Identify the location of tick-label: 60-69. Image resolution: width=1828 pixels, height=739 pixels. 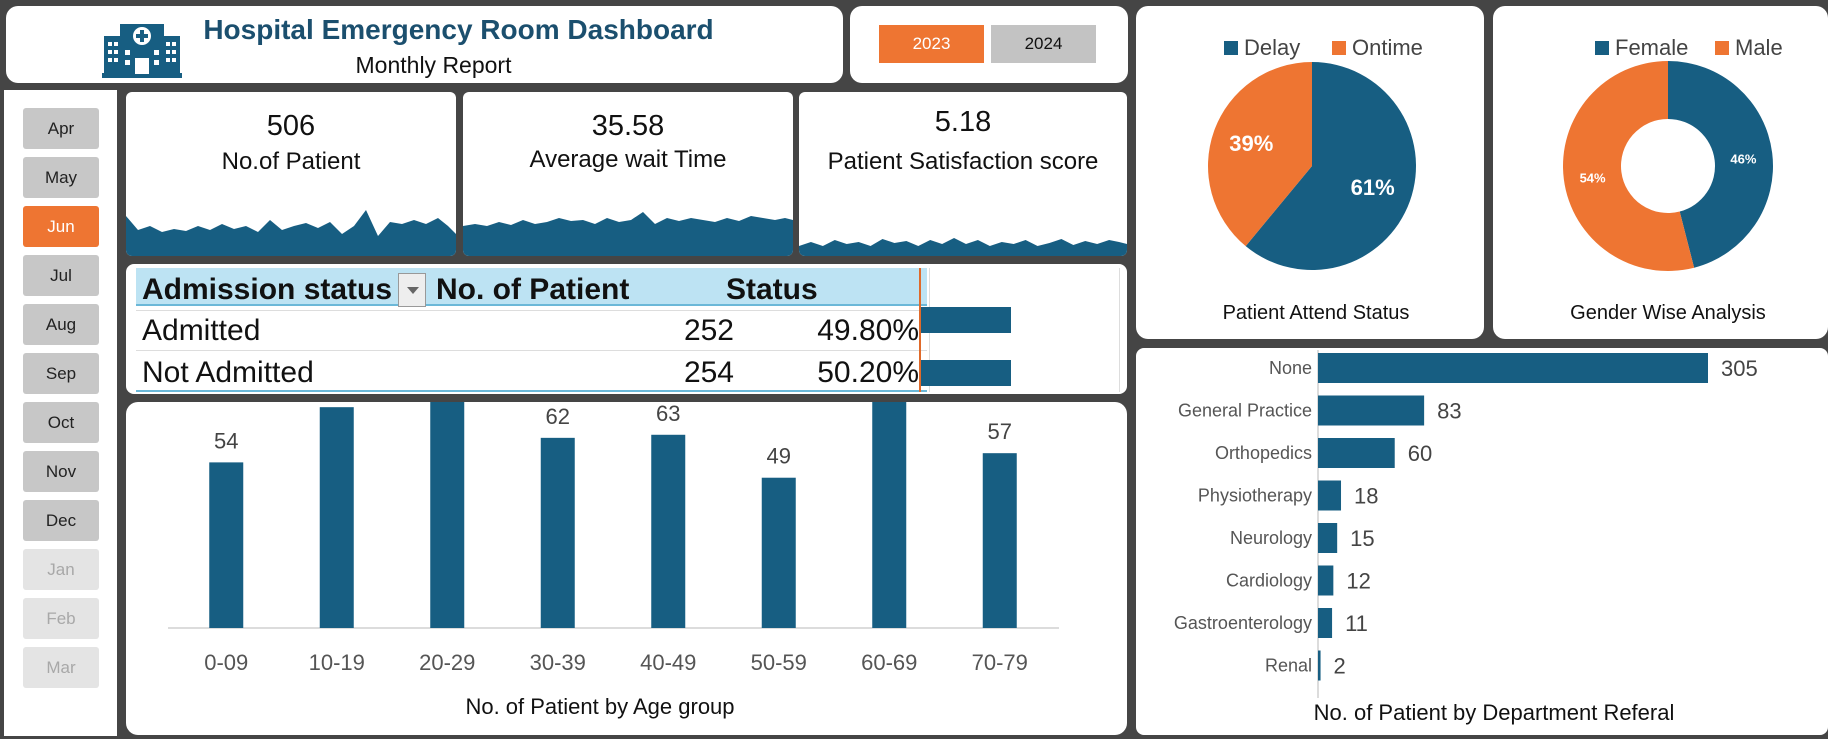
(889, 662).